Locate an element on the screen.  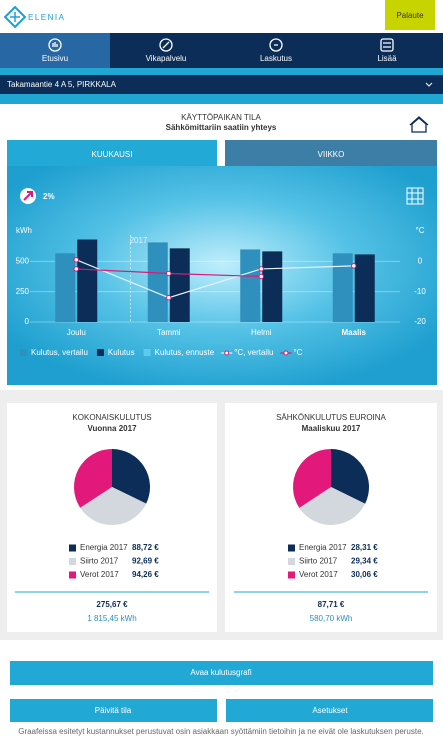
y-tick-label: 250 is located at coordinates (23, 291).